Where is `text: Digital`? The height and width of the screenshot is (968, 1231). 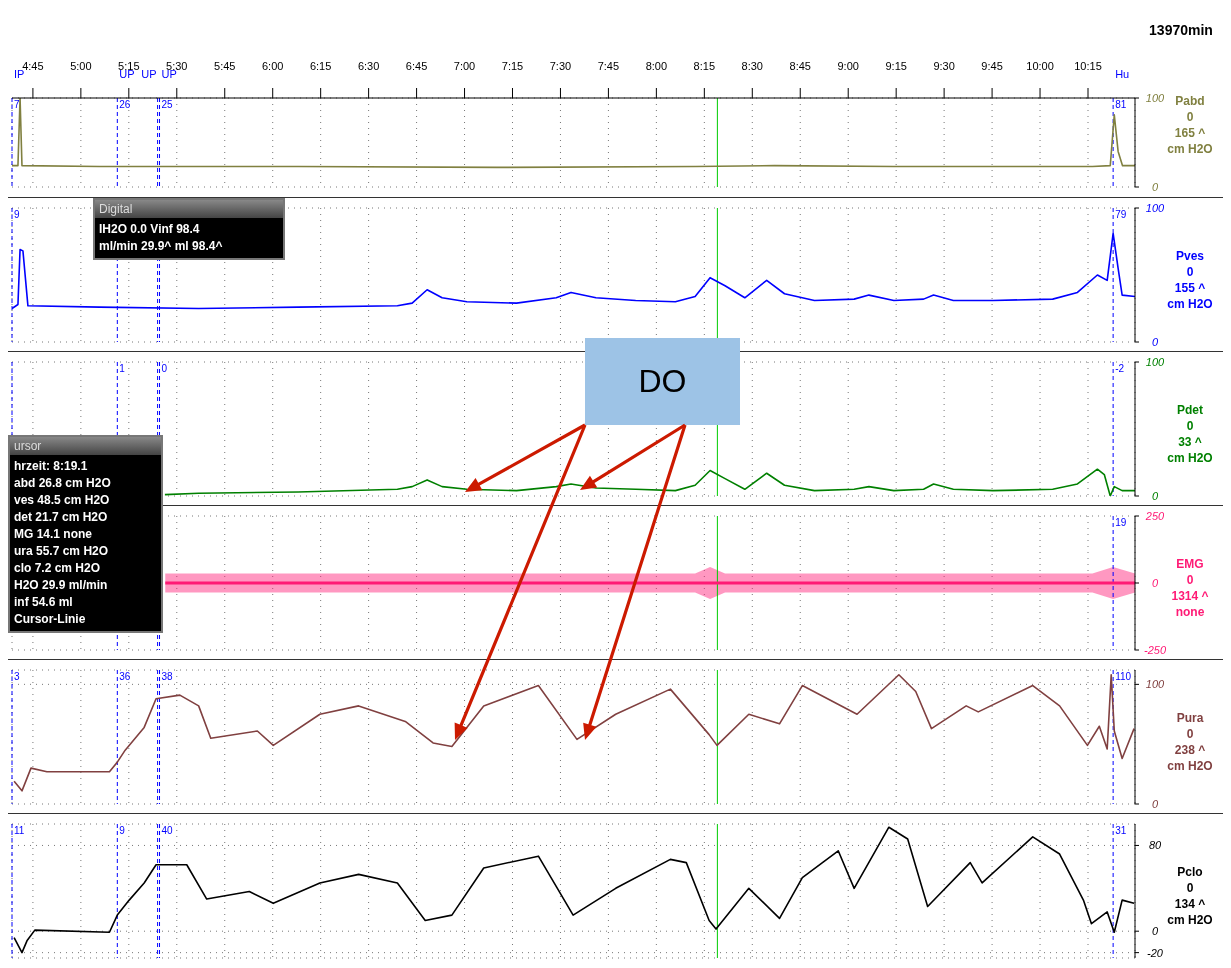
text: Digital is located at coordinates (189, 209).